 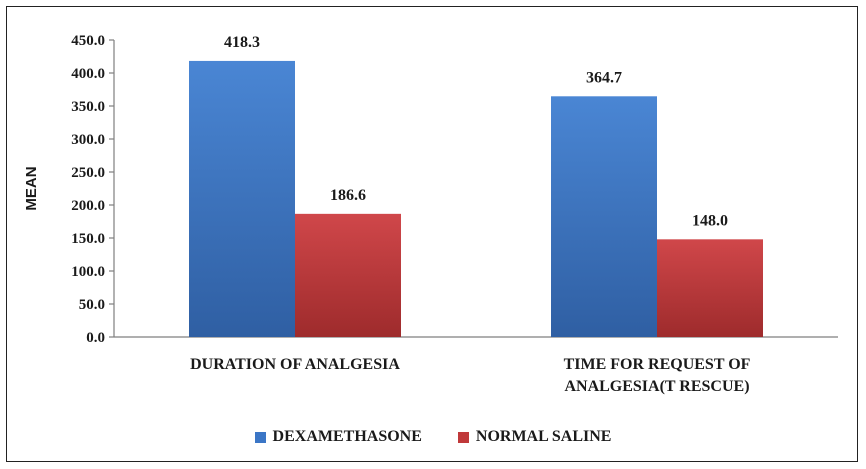 What do you see at coordinates (657, 364) in the screenshot?
I see `x-category-label: TIME FOR REQUEST OF` at bounding box center [657, 364].